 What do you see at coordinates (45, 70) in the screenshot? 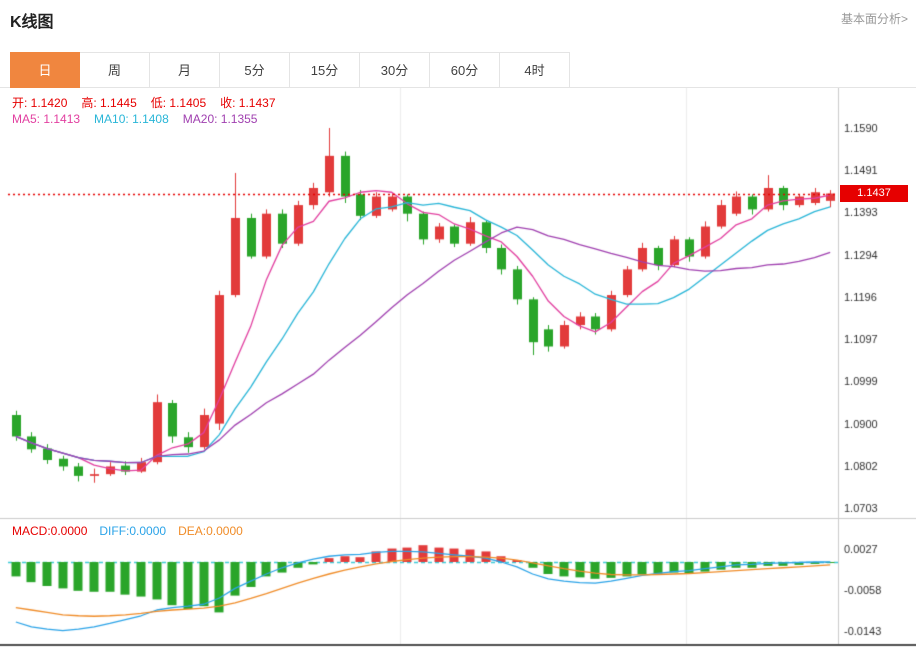
I see `tab-day: 日` at bounding box center [45, 70].